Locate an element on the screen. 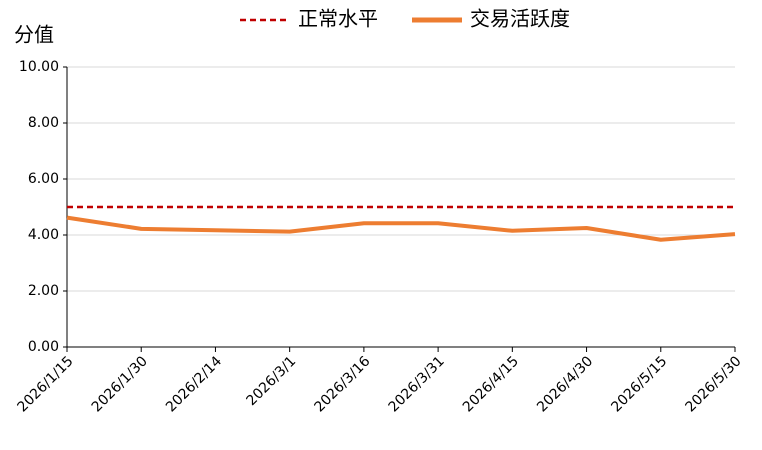 The width and height of the screenshot is (762, 450). legend-label: 交易活跃度 is located at coordinates (520, 19).